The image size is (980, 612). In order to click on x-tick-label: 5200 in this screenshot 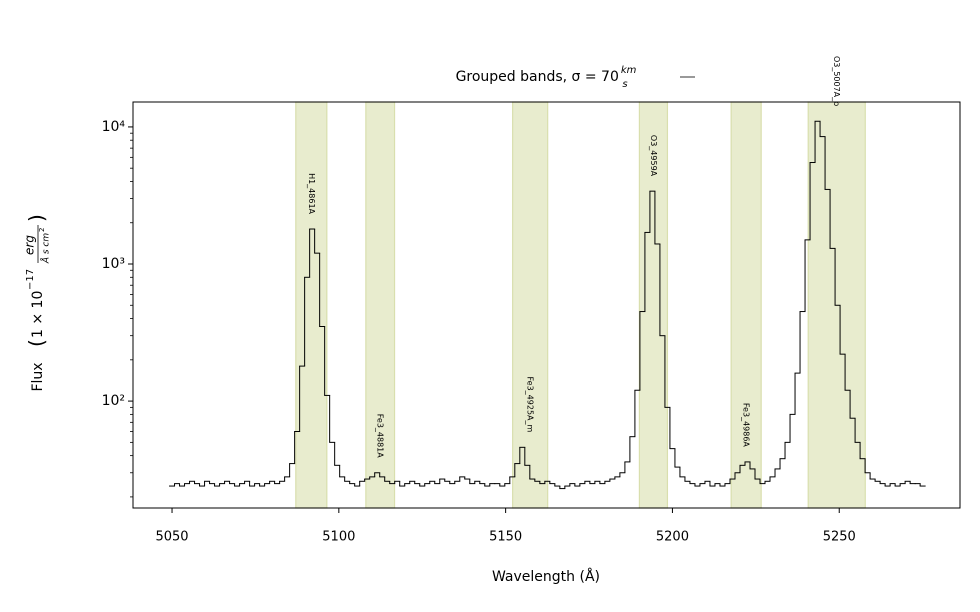, I will do `click(672, 537)`.